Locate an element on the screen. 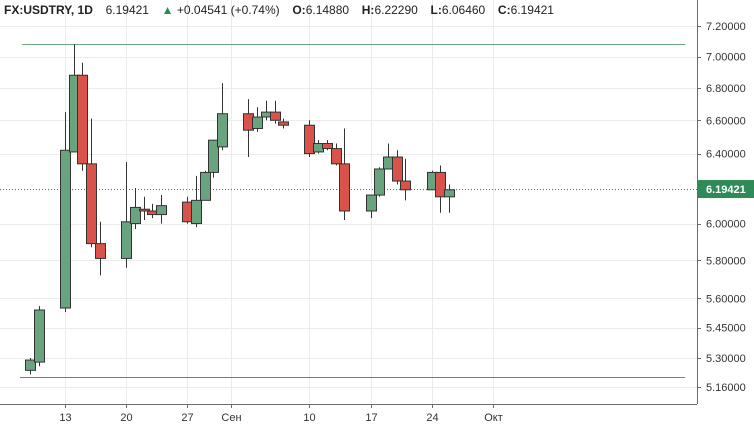  low-value: 6.06460 is located at coordinates (463, 10).